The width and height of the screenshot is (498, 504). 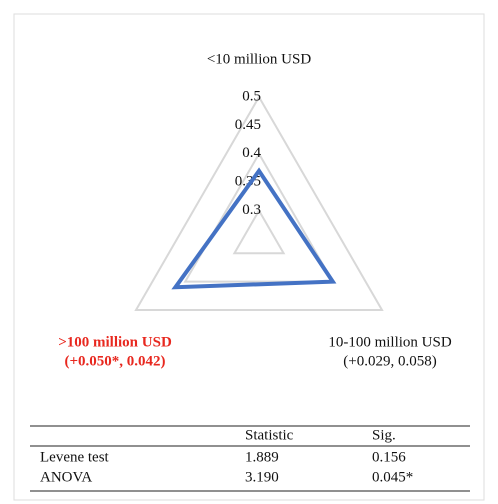 I want to click on table-cell: 3.190, so click(x=262, y=477).